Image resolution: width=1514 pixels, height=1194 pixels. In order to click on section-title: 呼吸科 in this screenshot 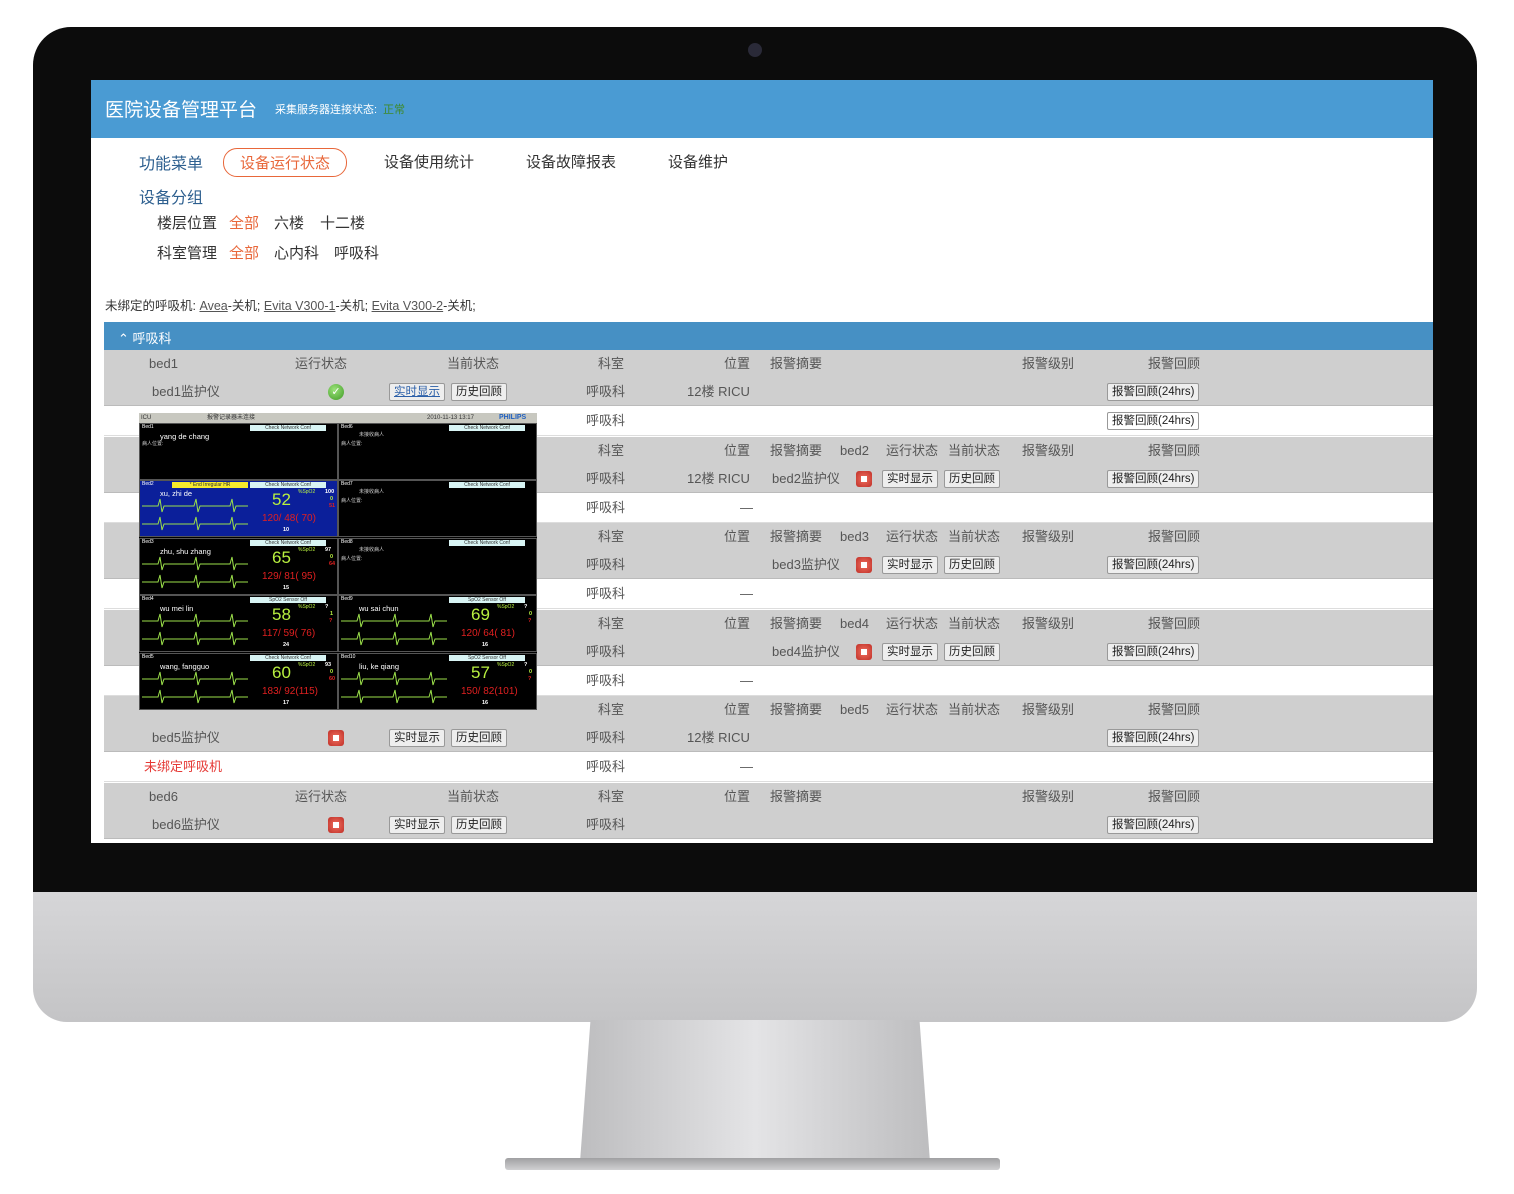, I will do `click(152, 338)`.